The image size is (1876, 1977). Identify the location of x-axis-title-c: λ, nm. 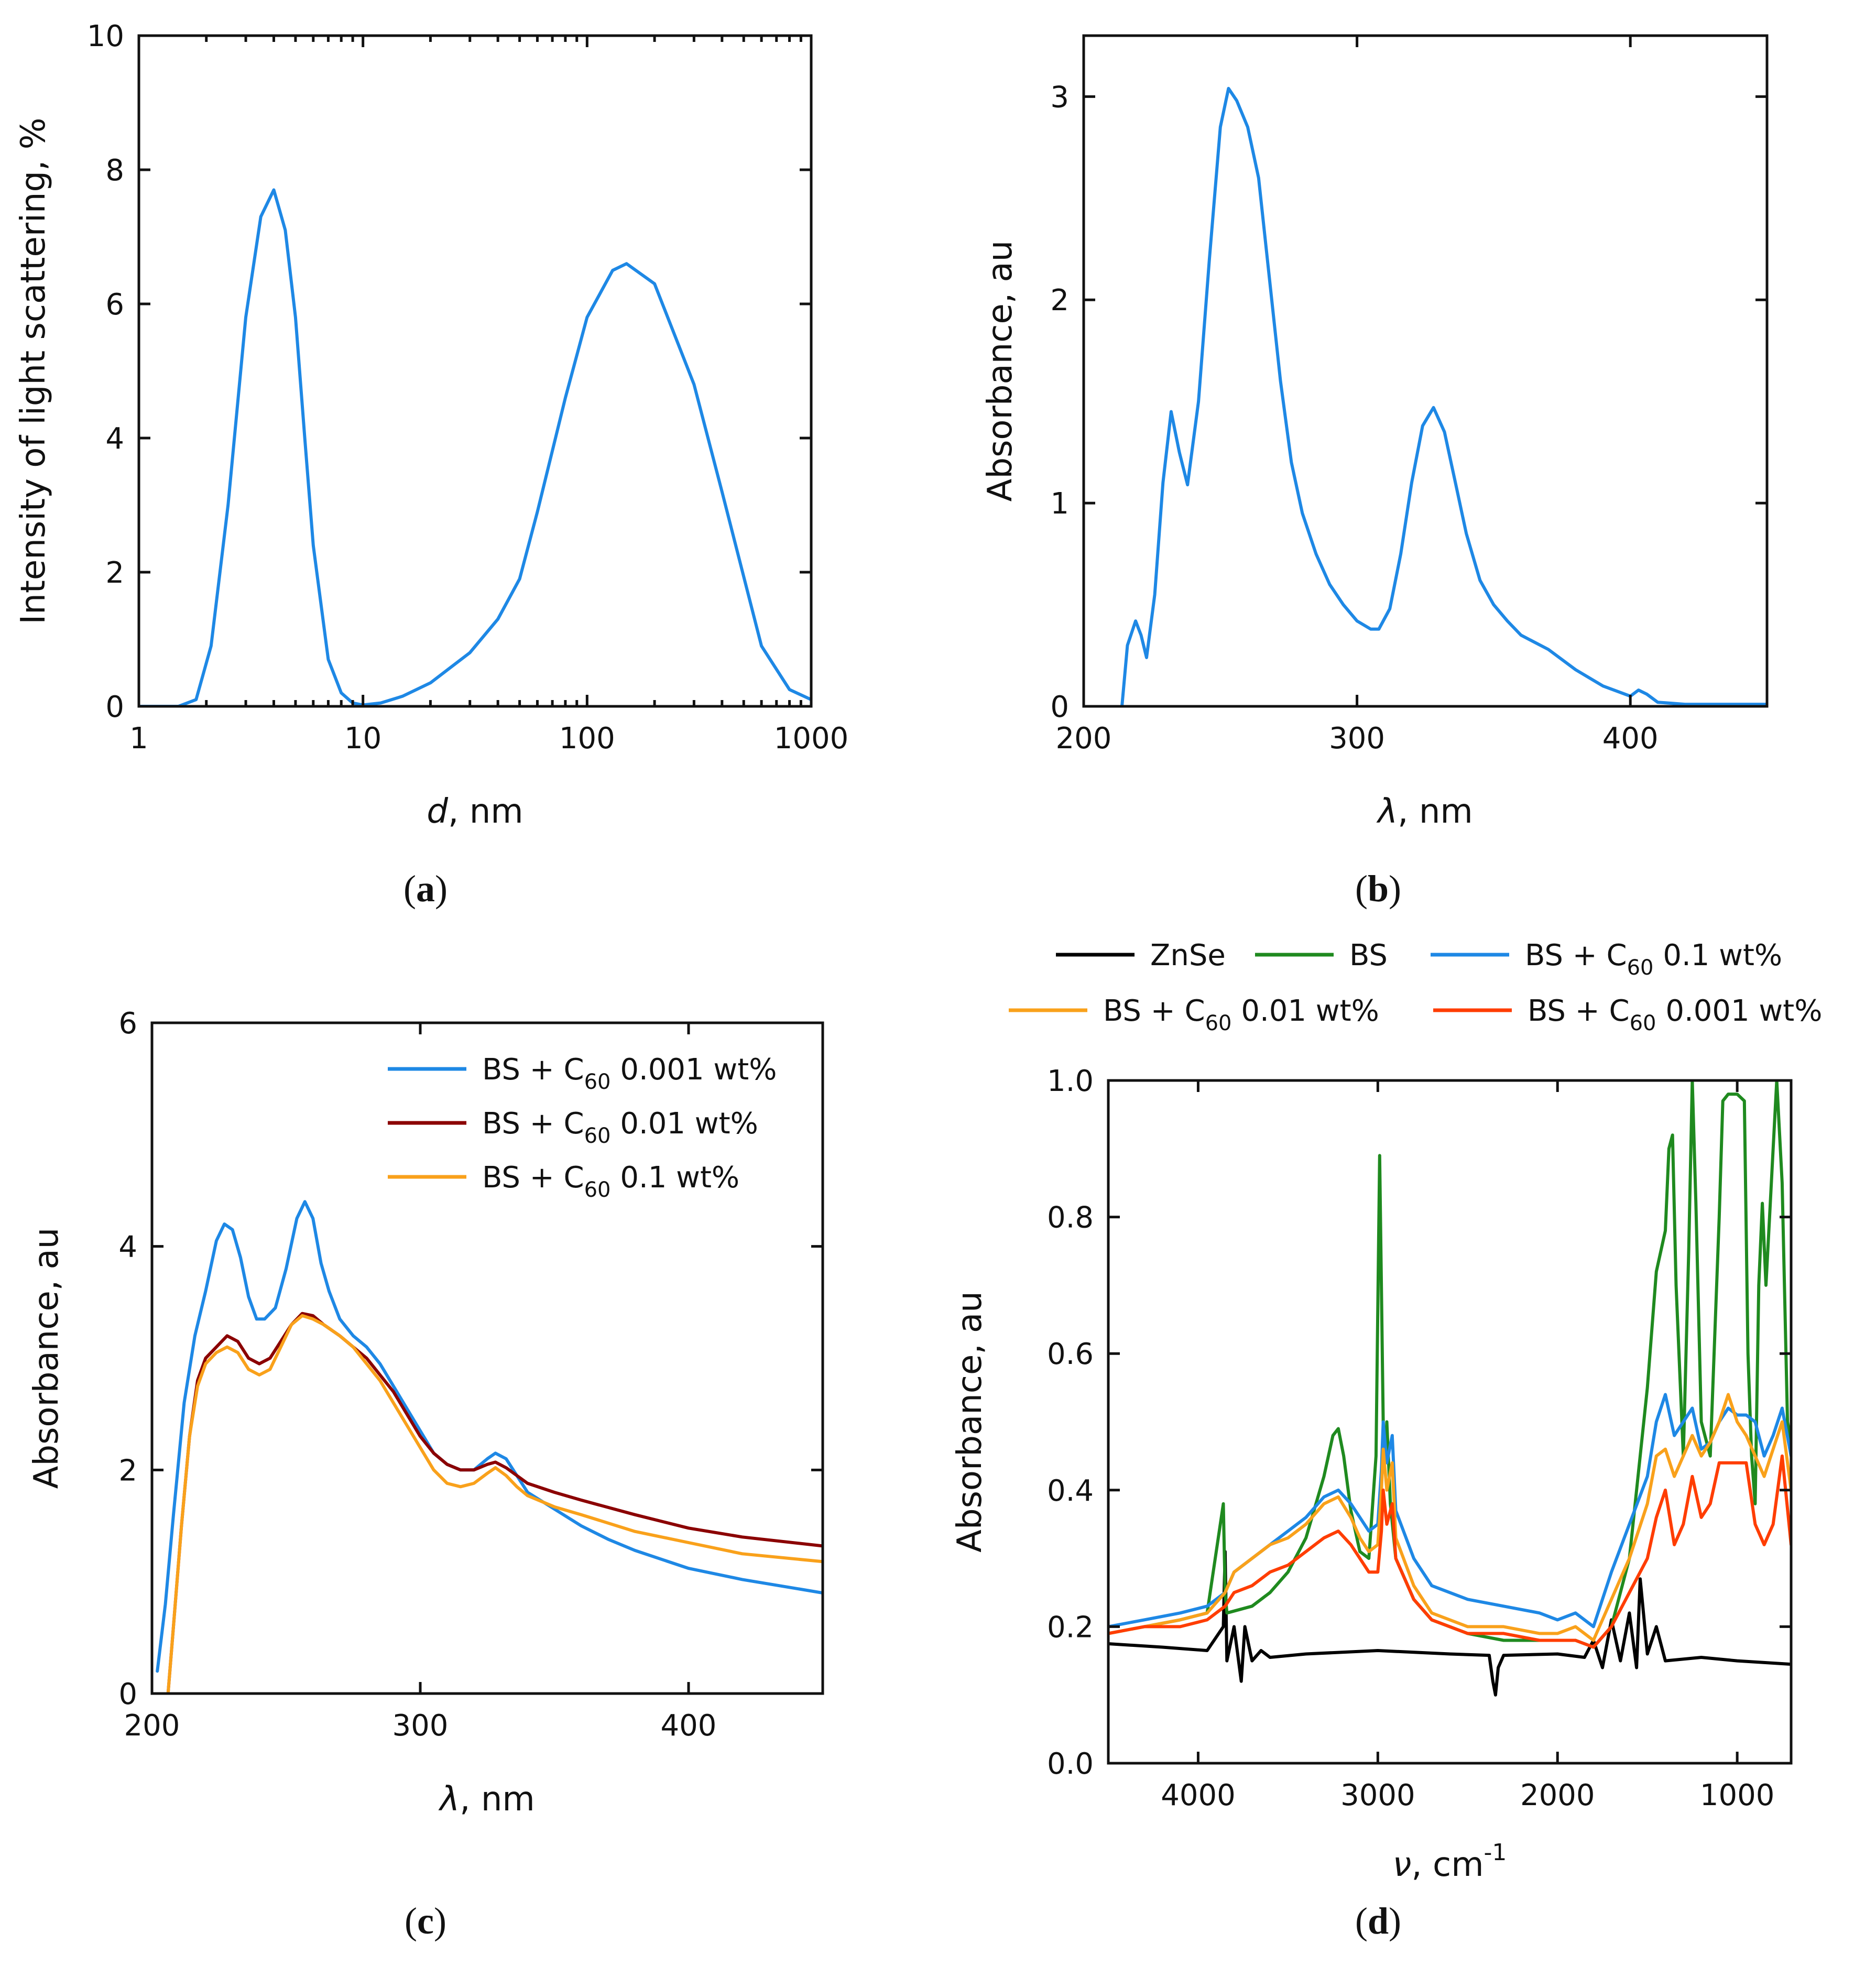
(486, 1799).